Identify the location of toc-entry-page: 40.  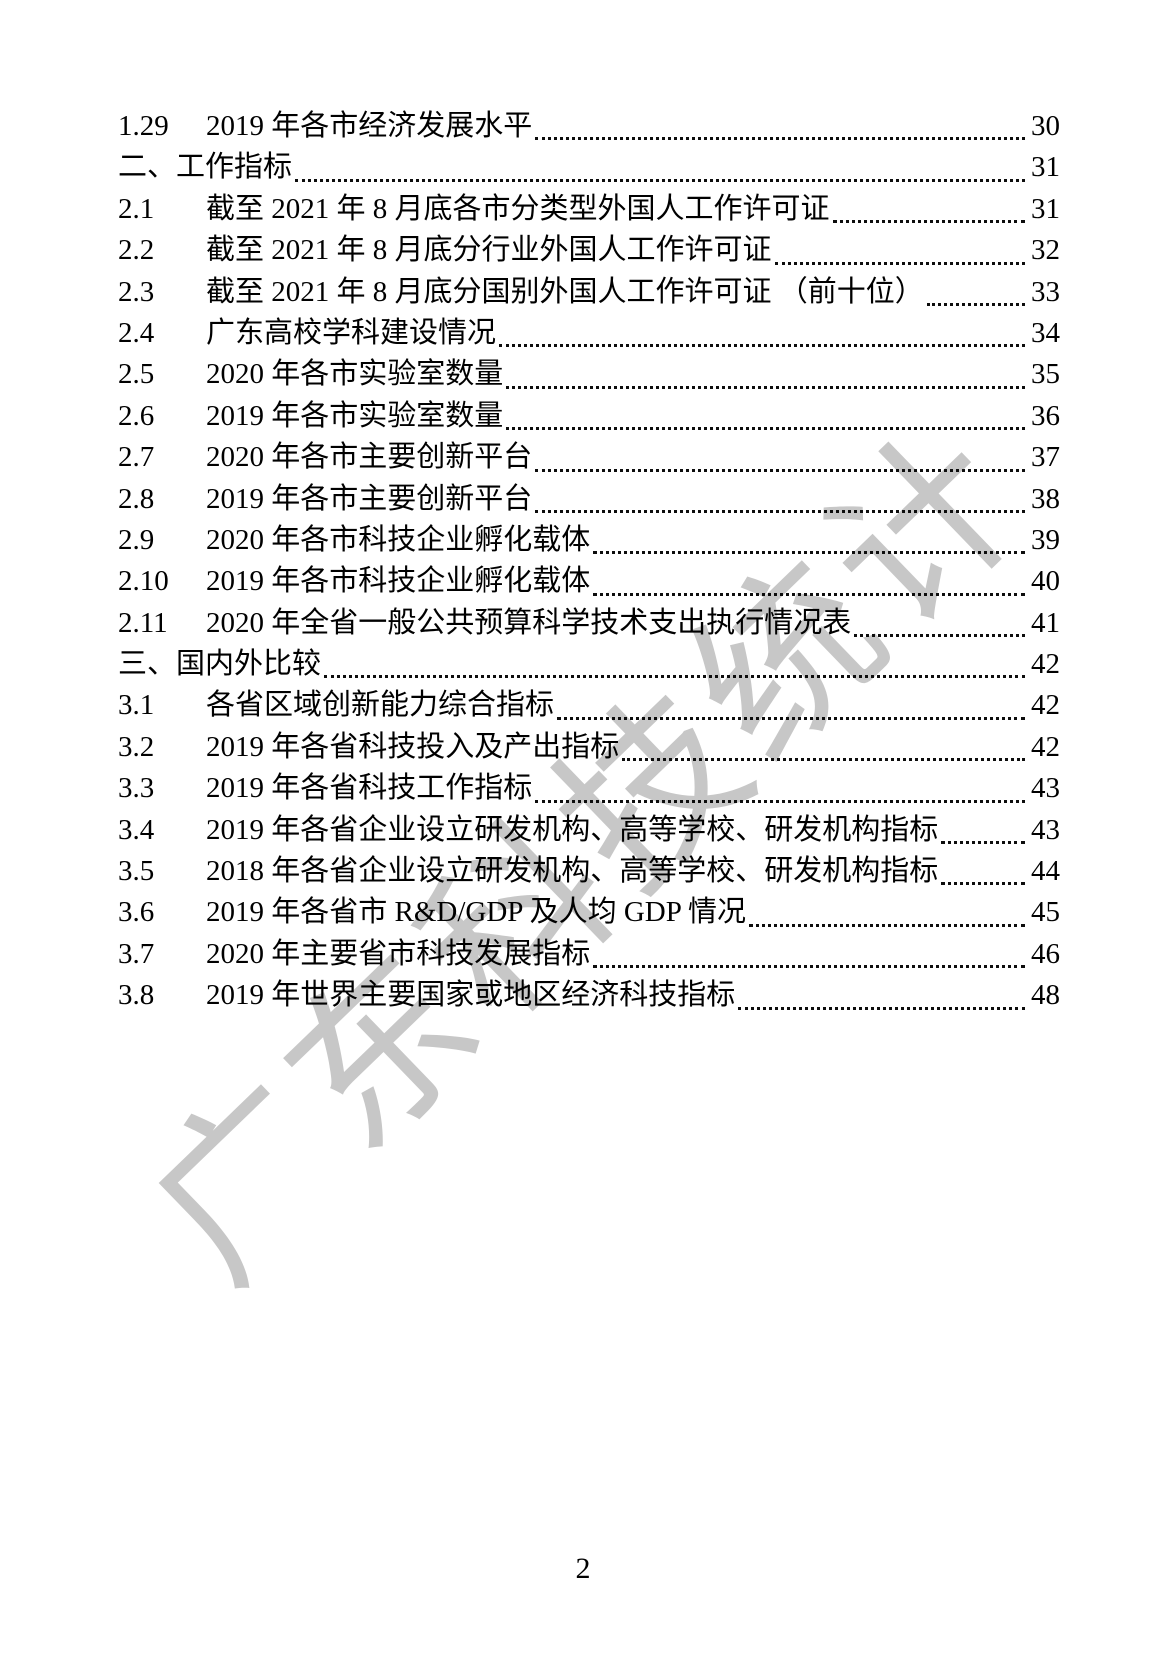
(1045, 581).